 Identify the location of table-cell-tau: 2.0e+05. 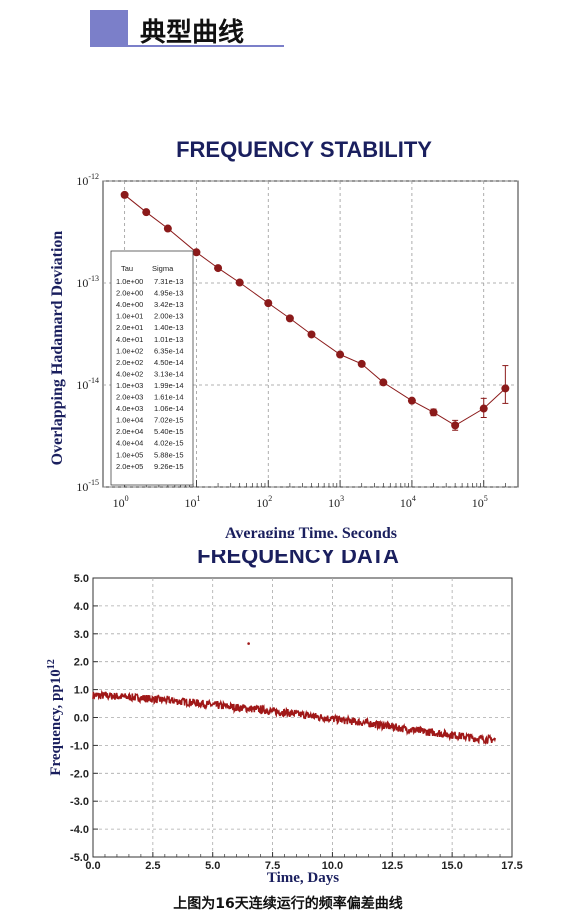
(129, 466).